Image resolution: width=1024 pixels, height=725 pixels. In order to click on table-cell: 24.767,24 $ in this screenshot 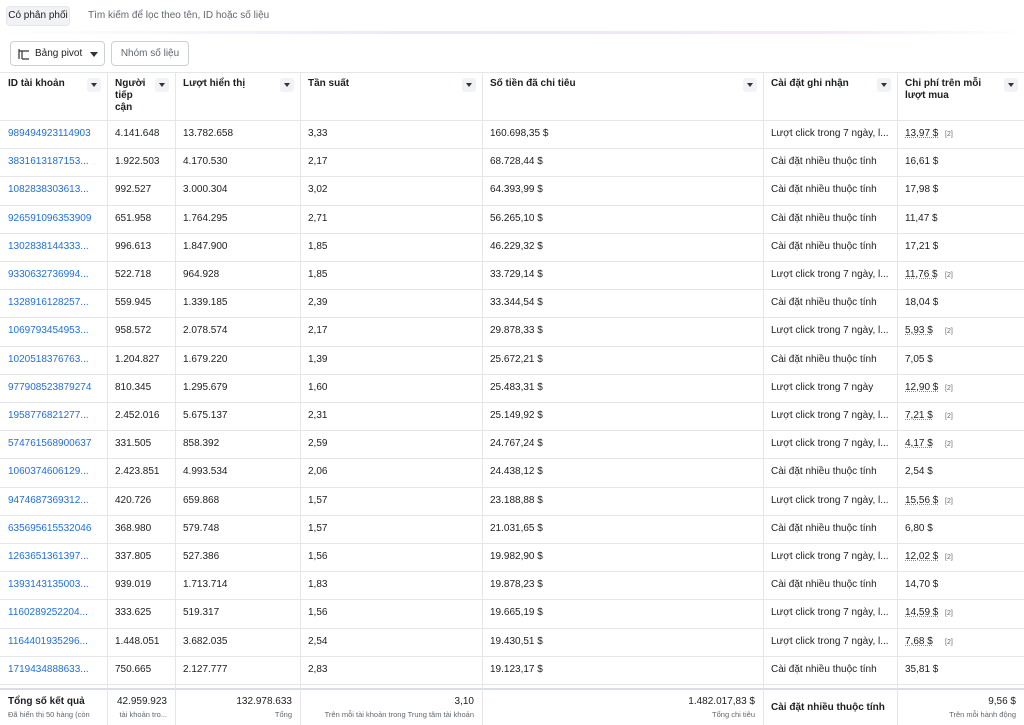, I will do `click(516, 443)`.